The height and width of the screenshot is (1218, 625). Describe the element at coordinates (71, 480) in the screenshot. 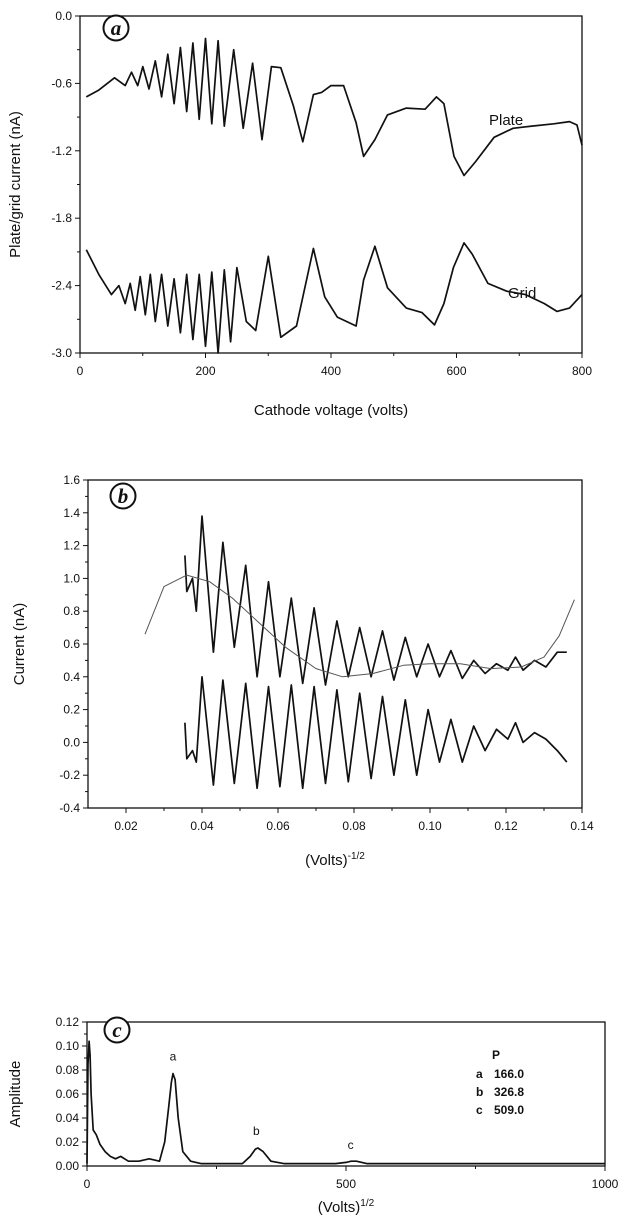

I see `y-tick-label: 1.6` at that location.